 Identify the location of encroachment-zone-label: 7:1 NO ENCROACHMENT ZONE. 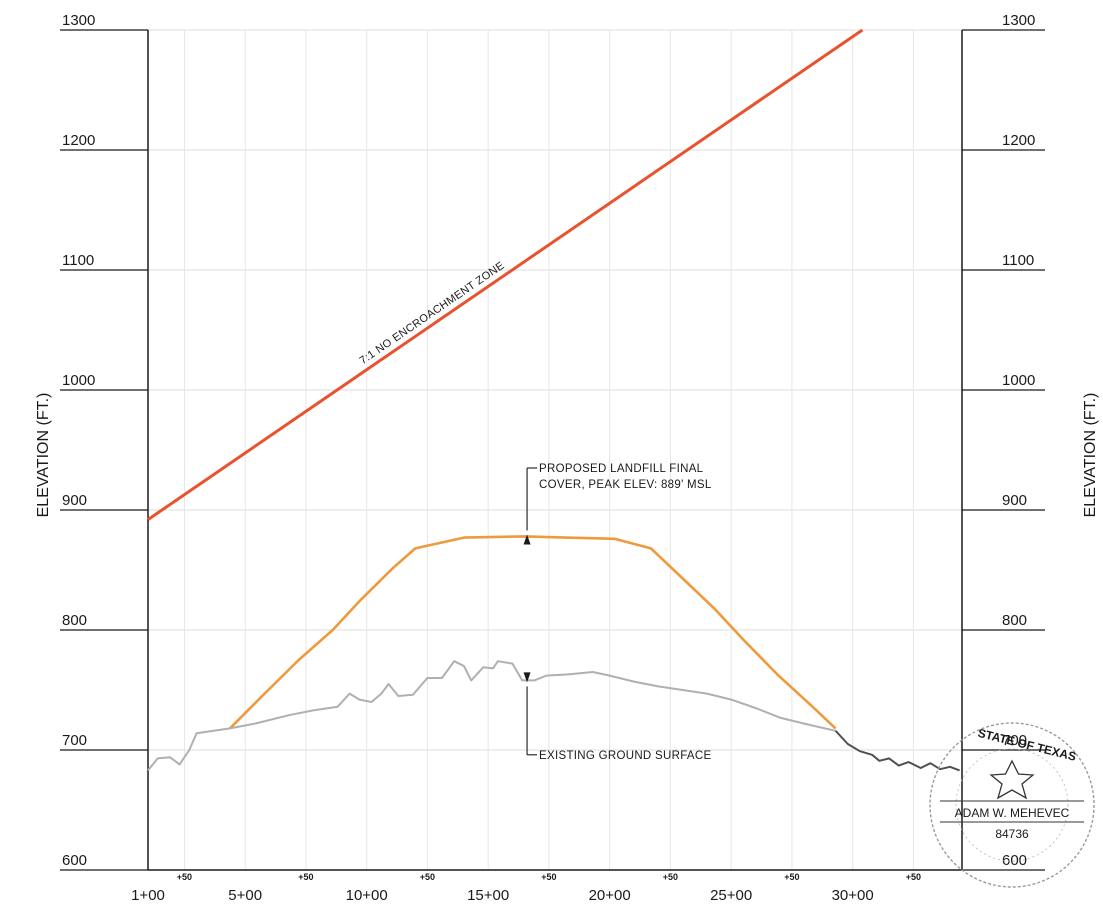
(432, 313).